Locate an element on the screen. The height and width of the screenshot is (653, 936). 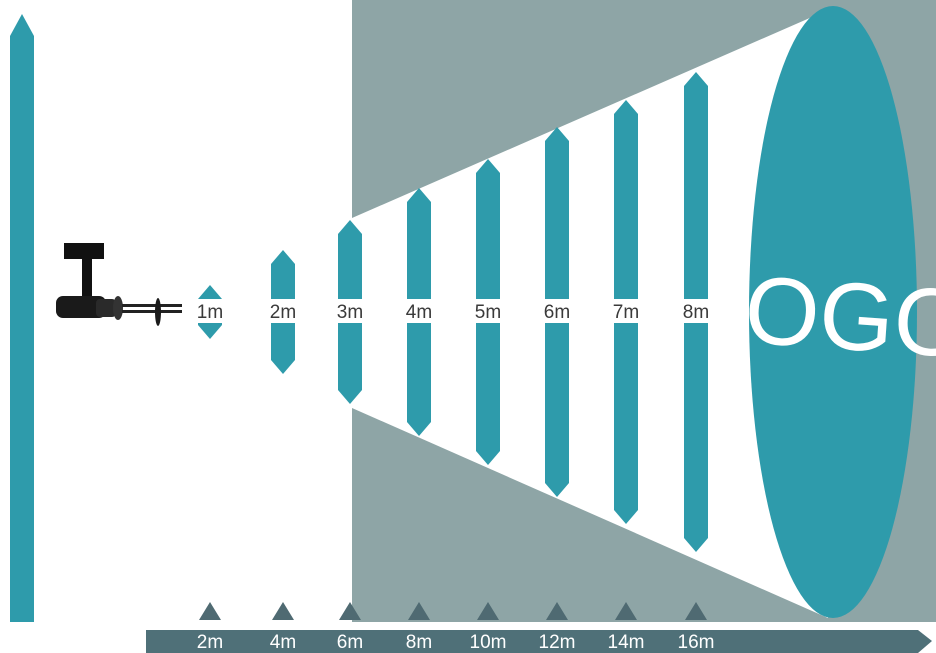
axis-label: 12m is located at coordinates (557, 642).